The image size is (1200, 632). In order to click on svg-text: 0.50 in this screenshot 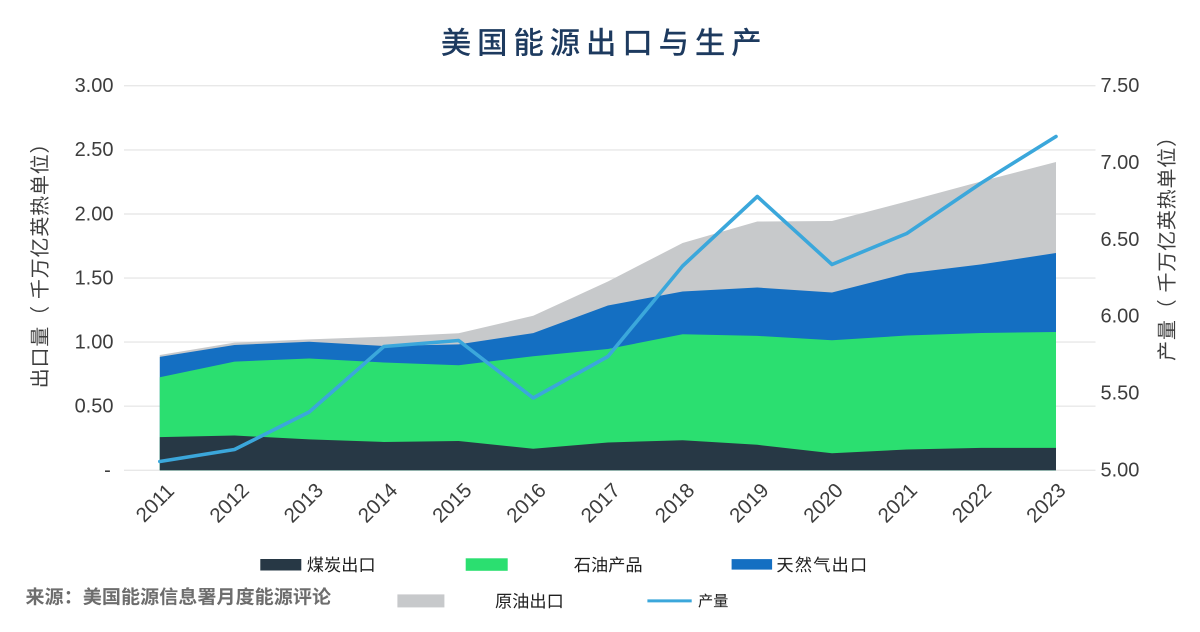, I will do `click(94, 407)`.